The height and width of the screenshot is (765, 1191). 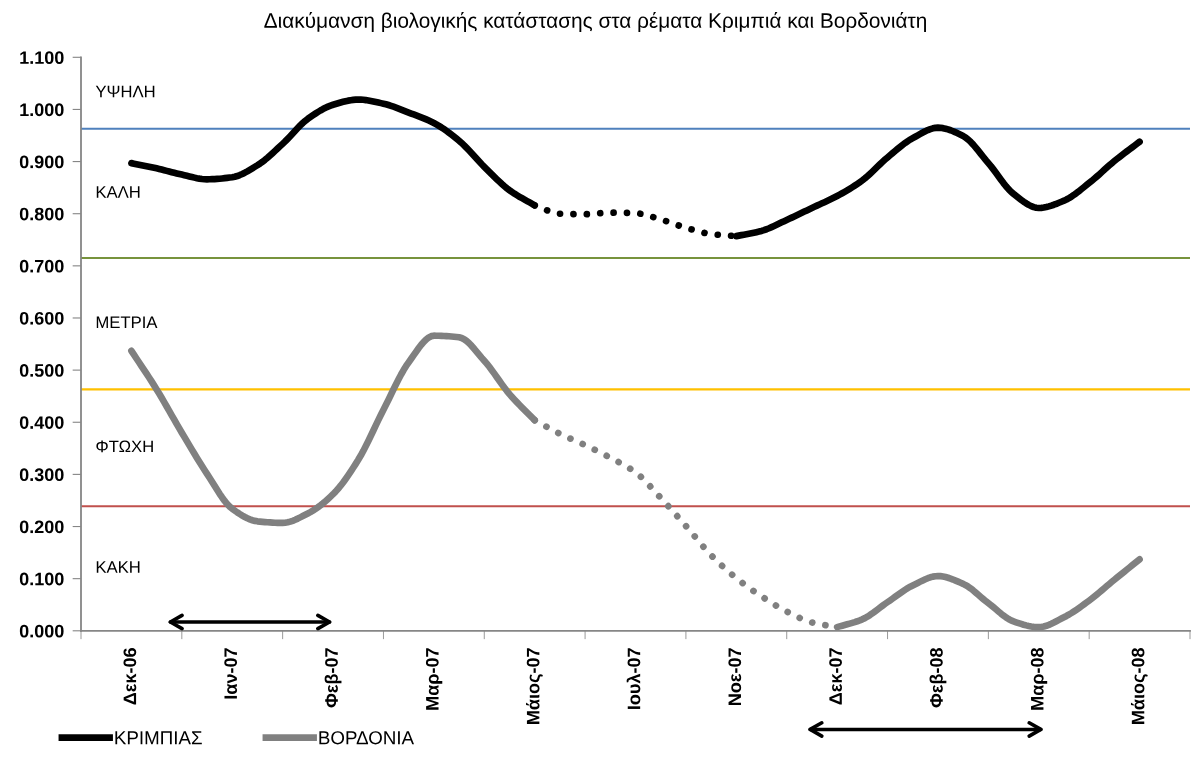 What do you see at coordinates (42, 110) in the screenshot?
I see `y-tick-label: 1.000` at bounding box center [42, 110].